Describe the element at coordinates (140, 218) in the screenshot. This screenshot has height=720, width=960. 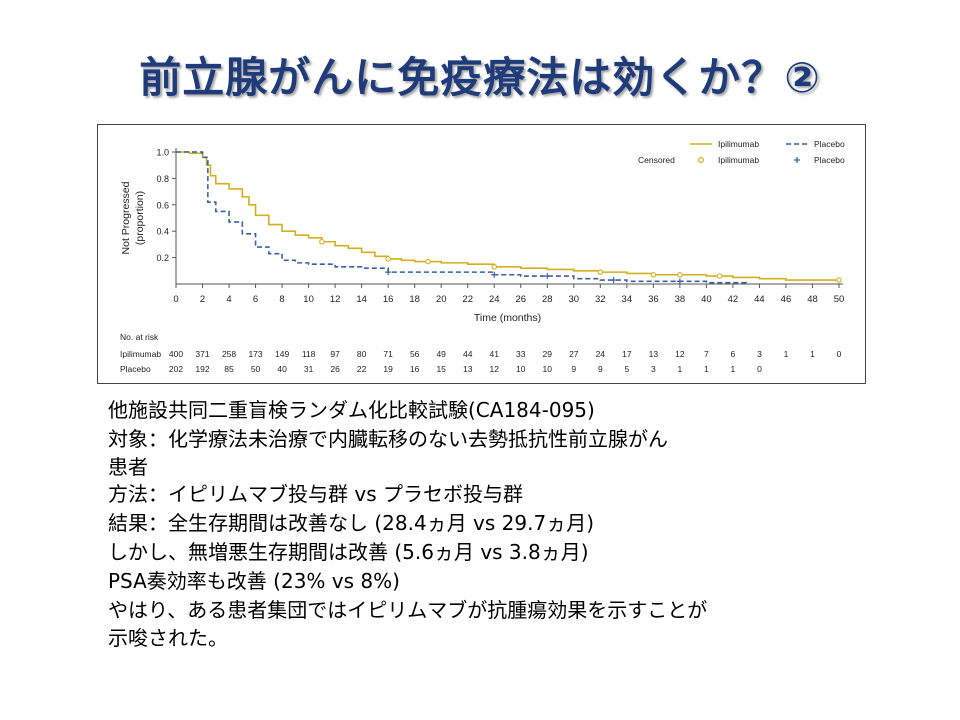
I see `y-axis-label-line2: (proportion)` at that location.